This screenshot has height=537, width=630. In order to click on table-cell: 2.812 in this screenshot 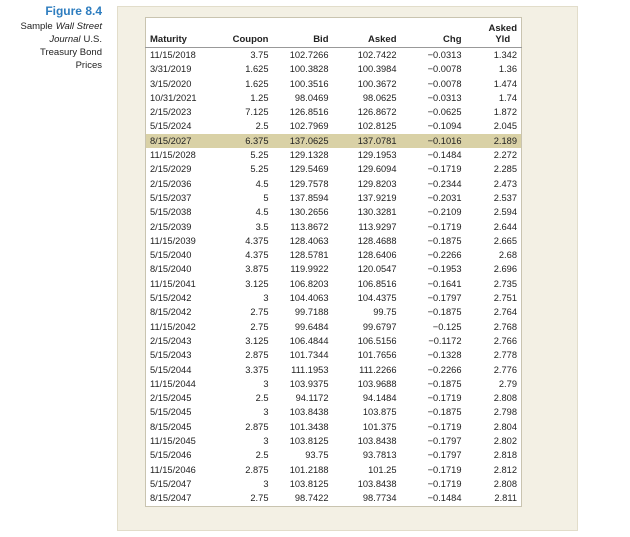, I will do `click(505, 469)`.